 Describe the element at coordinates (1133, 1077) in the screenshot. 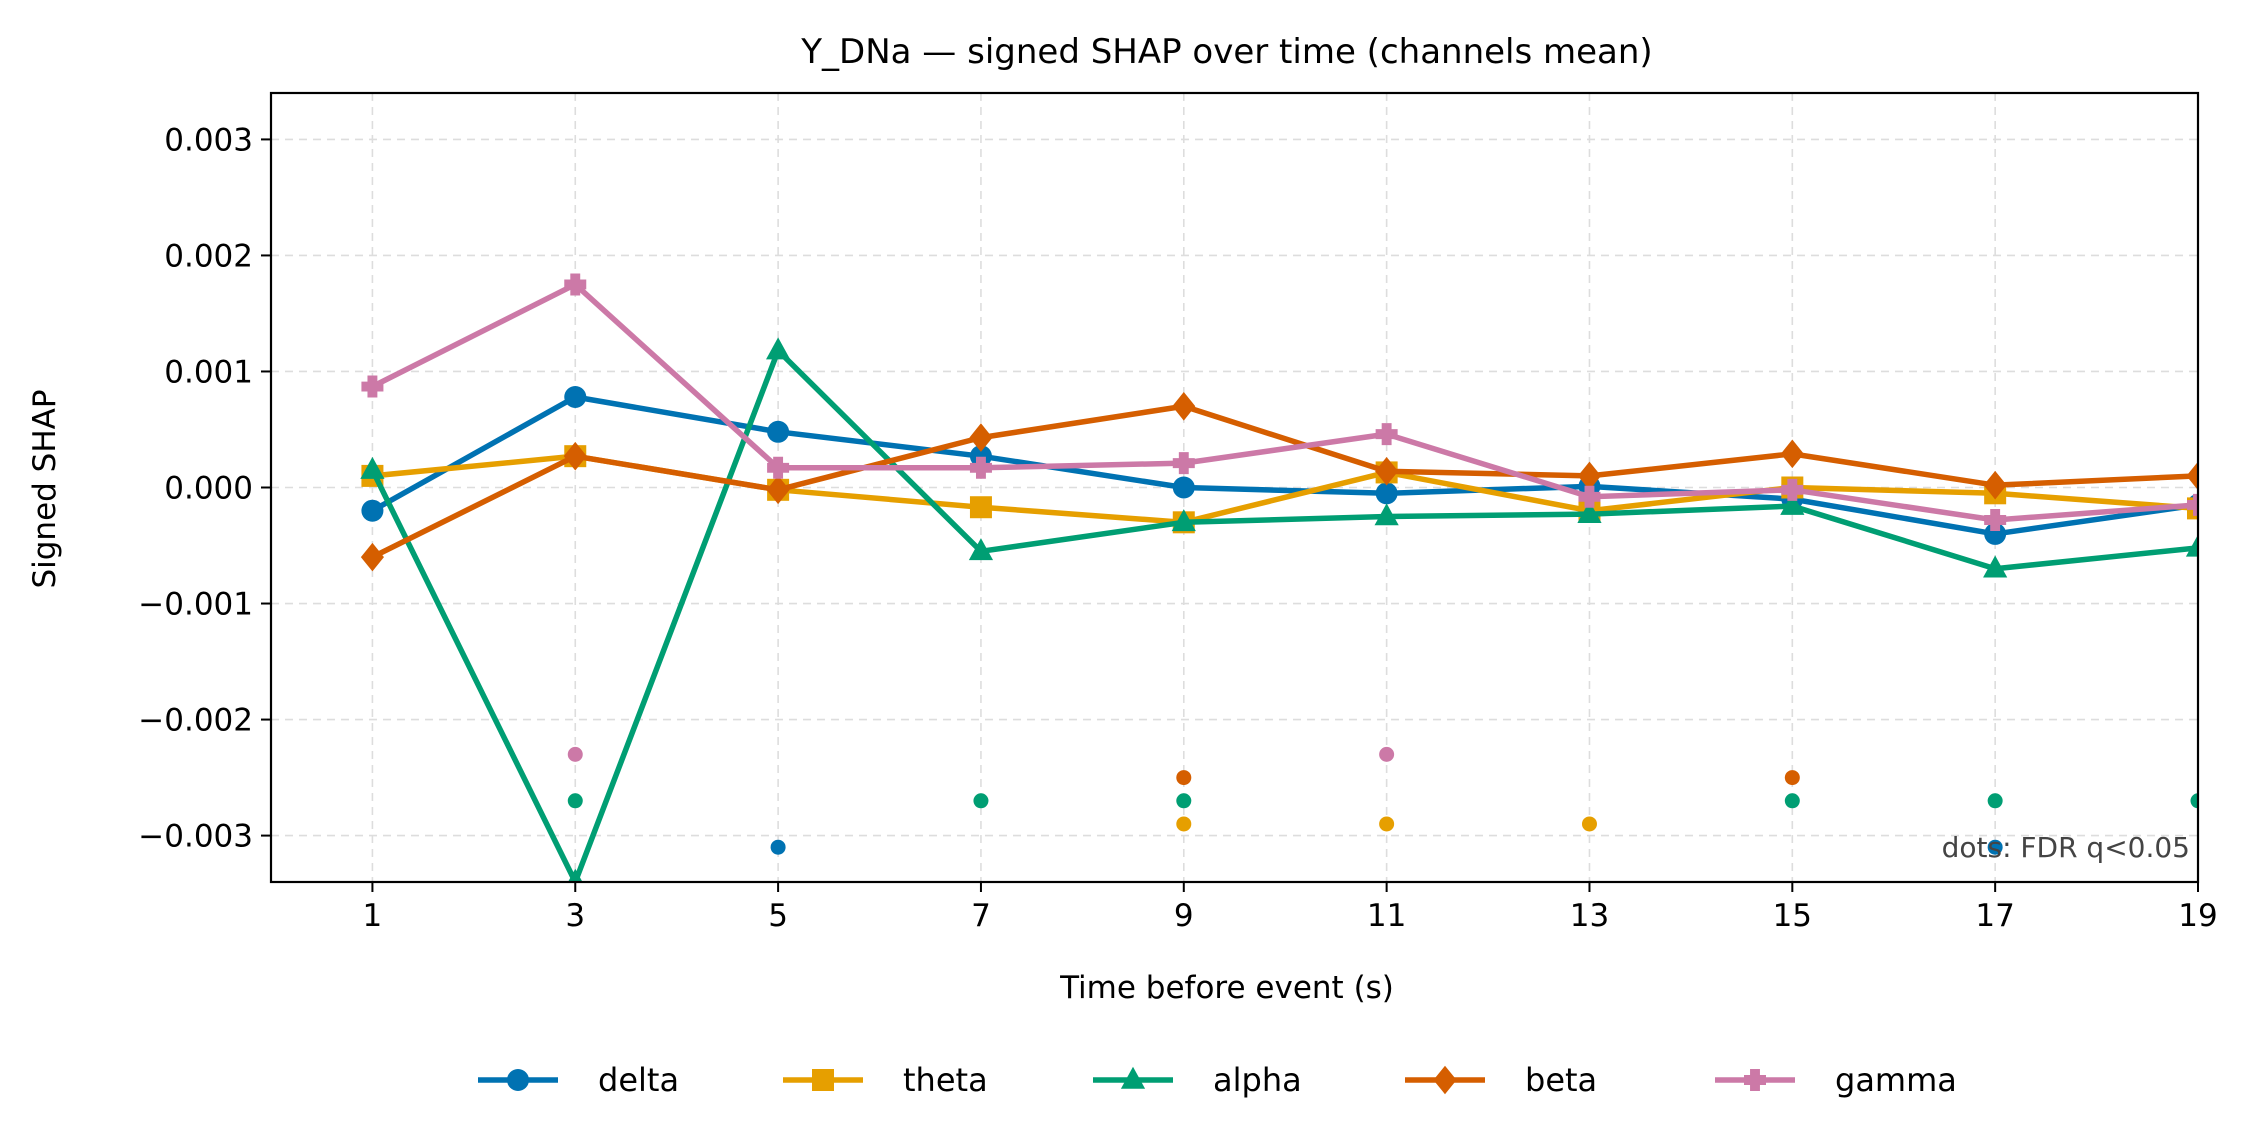

I see `legend-marker-alpha` at that location.